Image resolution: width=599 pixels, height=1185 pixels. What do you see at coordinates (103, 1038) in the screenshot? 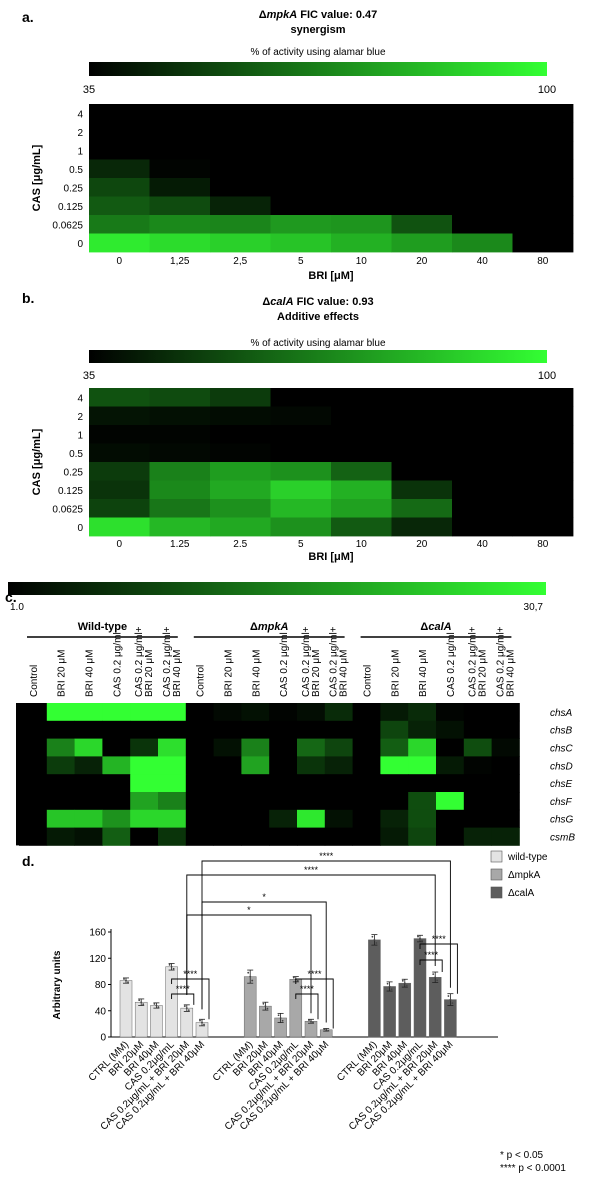
I see `y-tick-label: 0` at bounding box center [103, 1038].